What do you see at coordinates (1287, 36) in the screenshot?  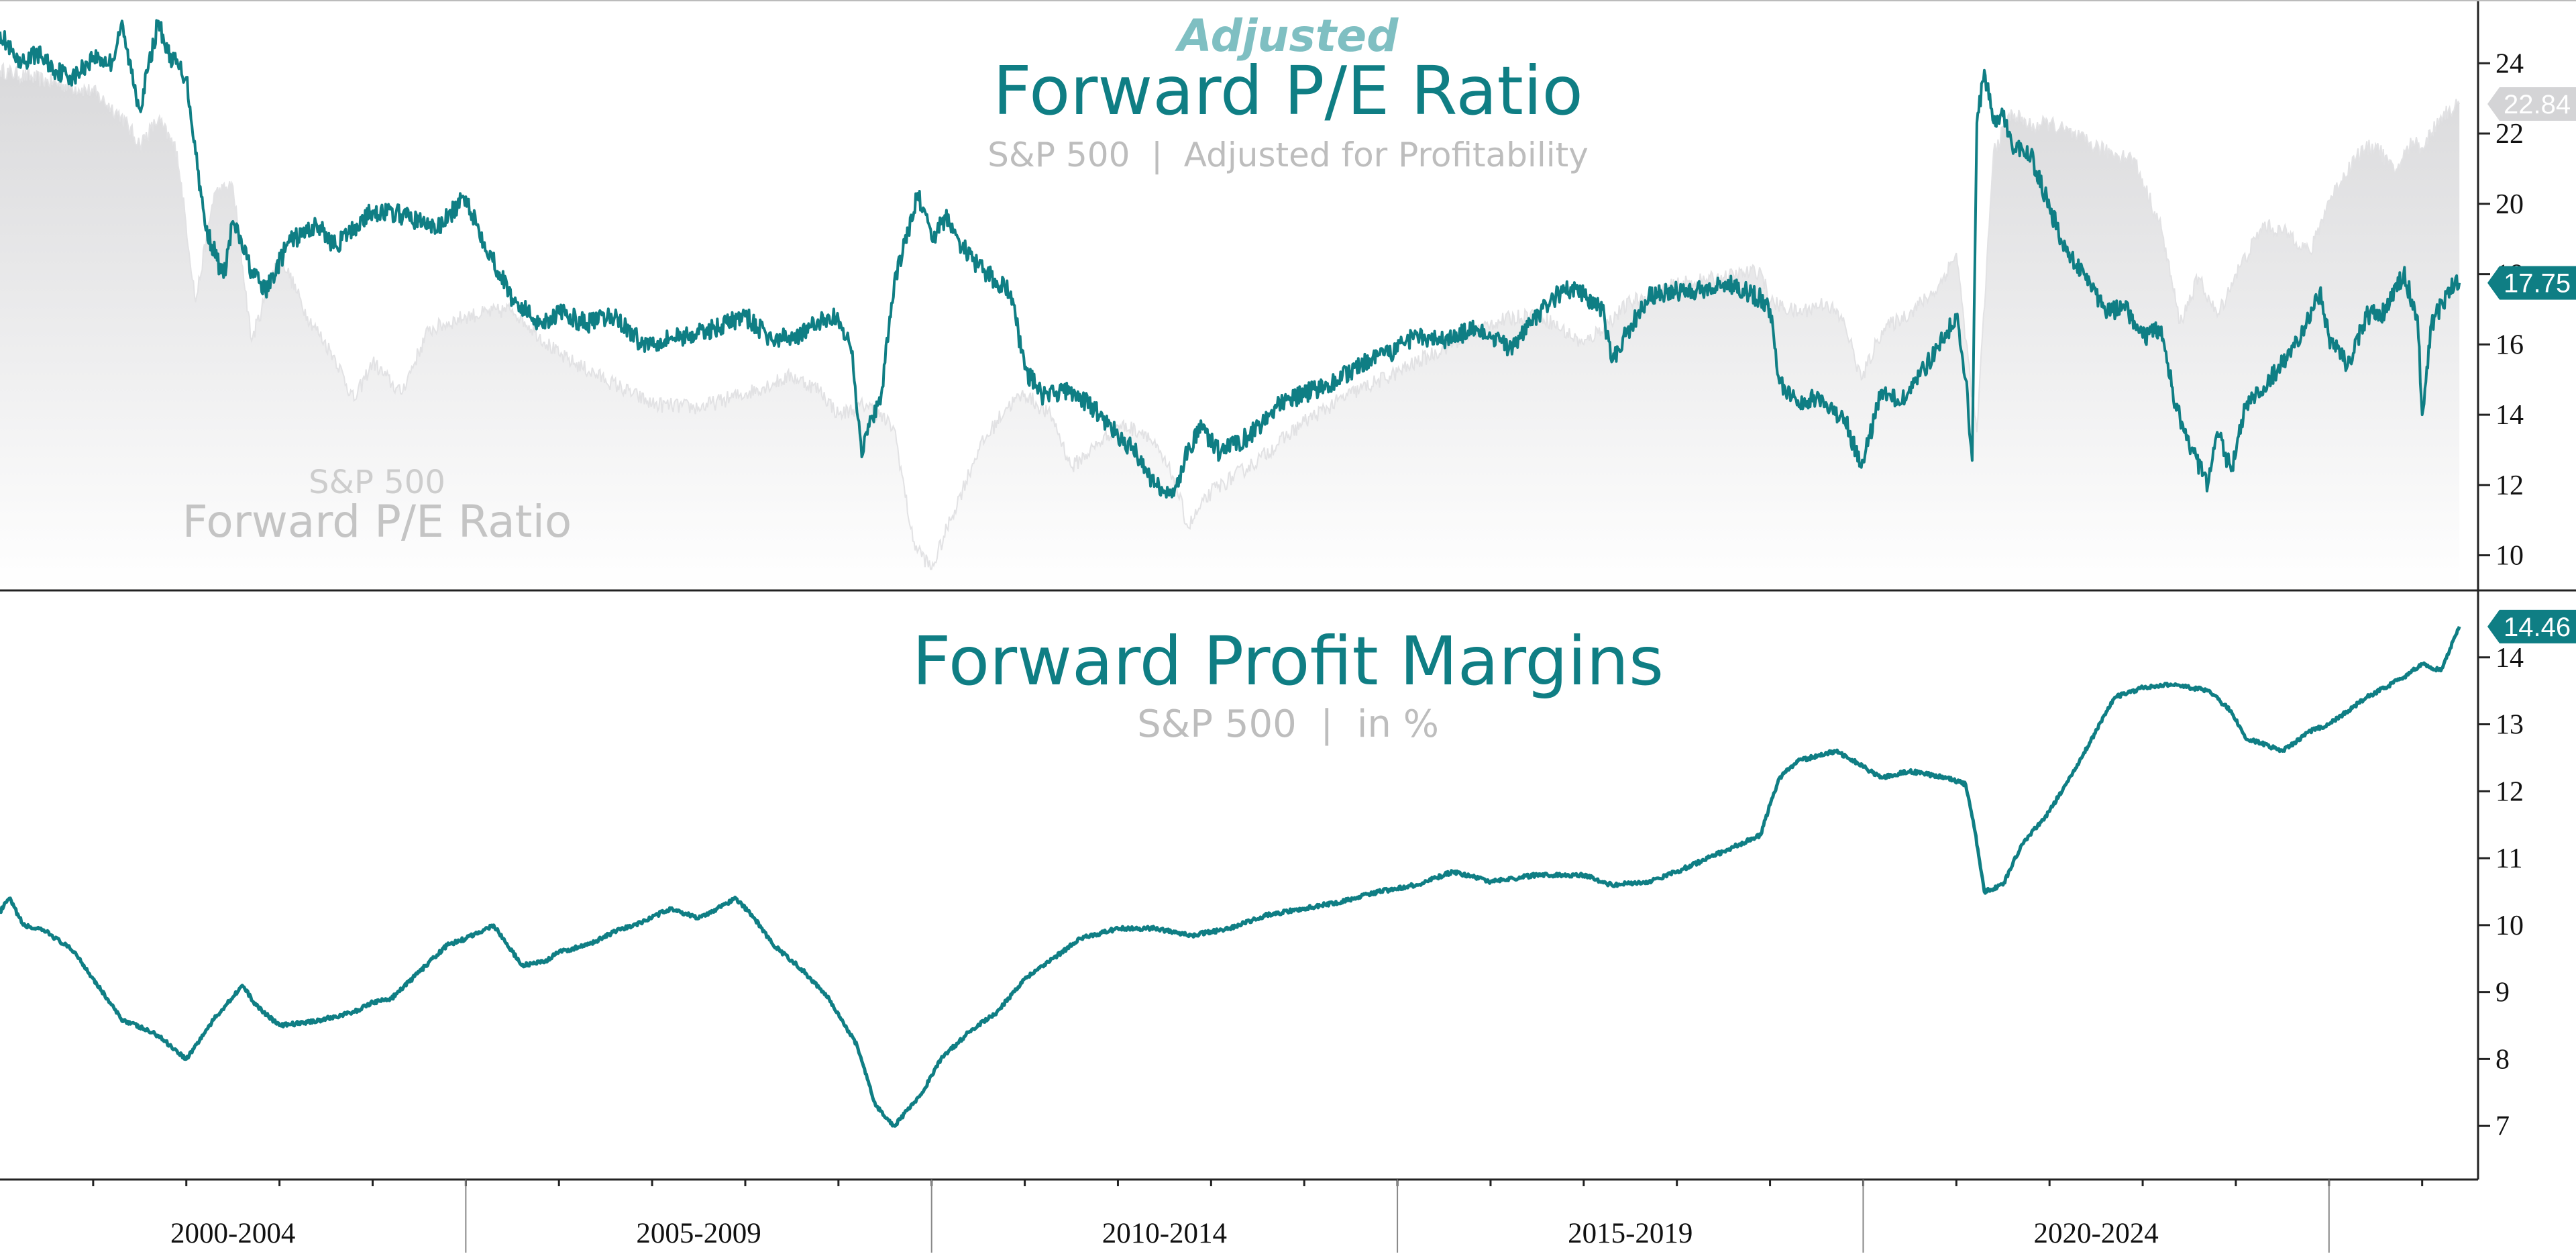 I see `top-kicker: Adjusted` at bounding box center [1287, 36].